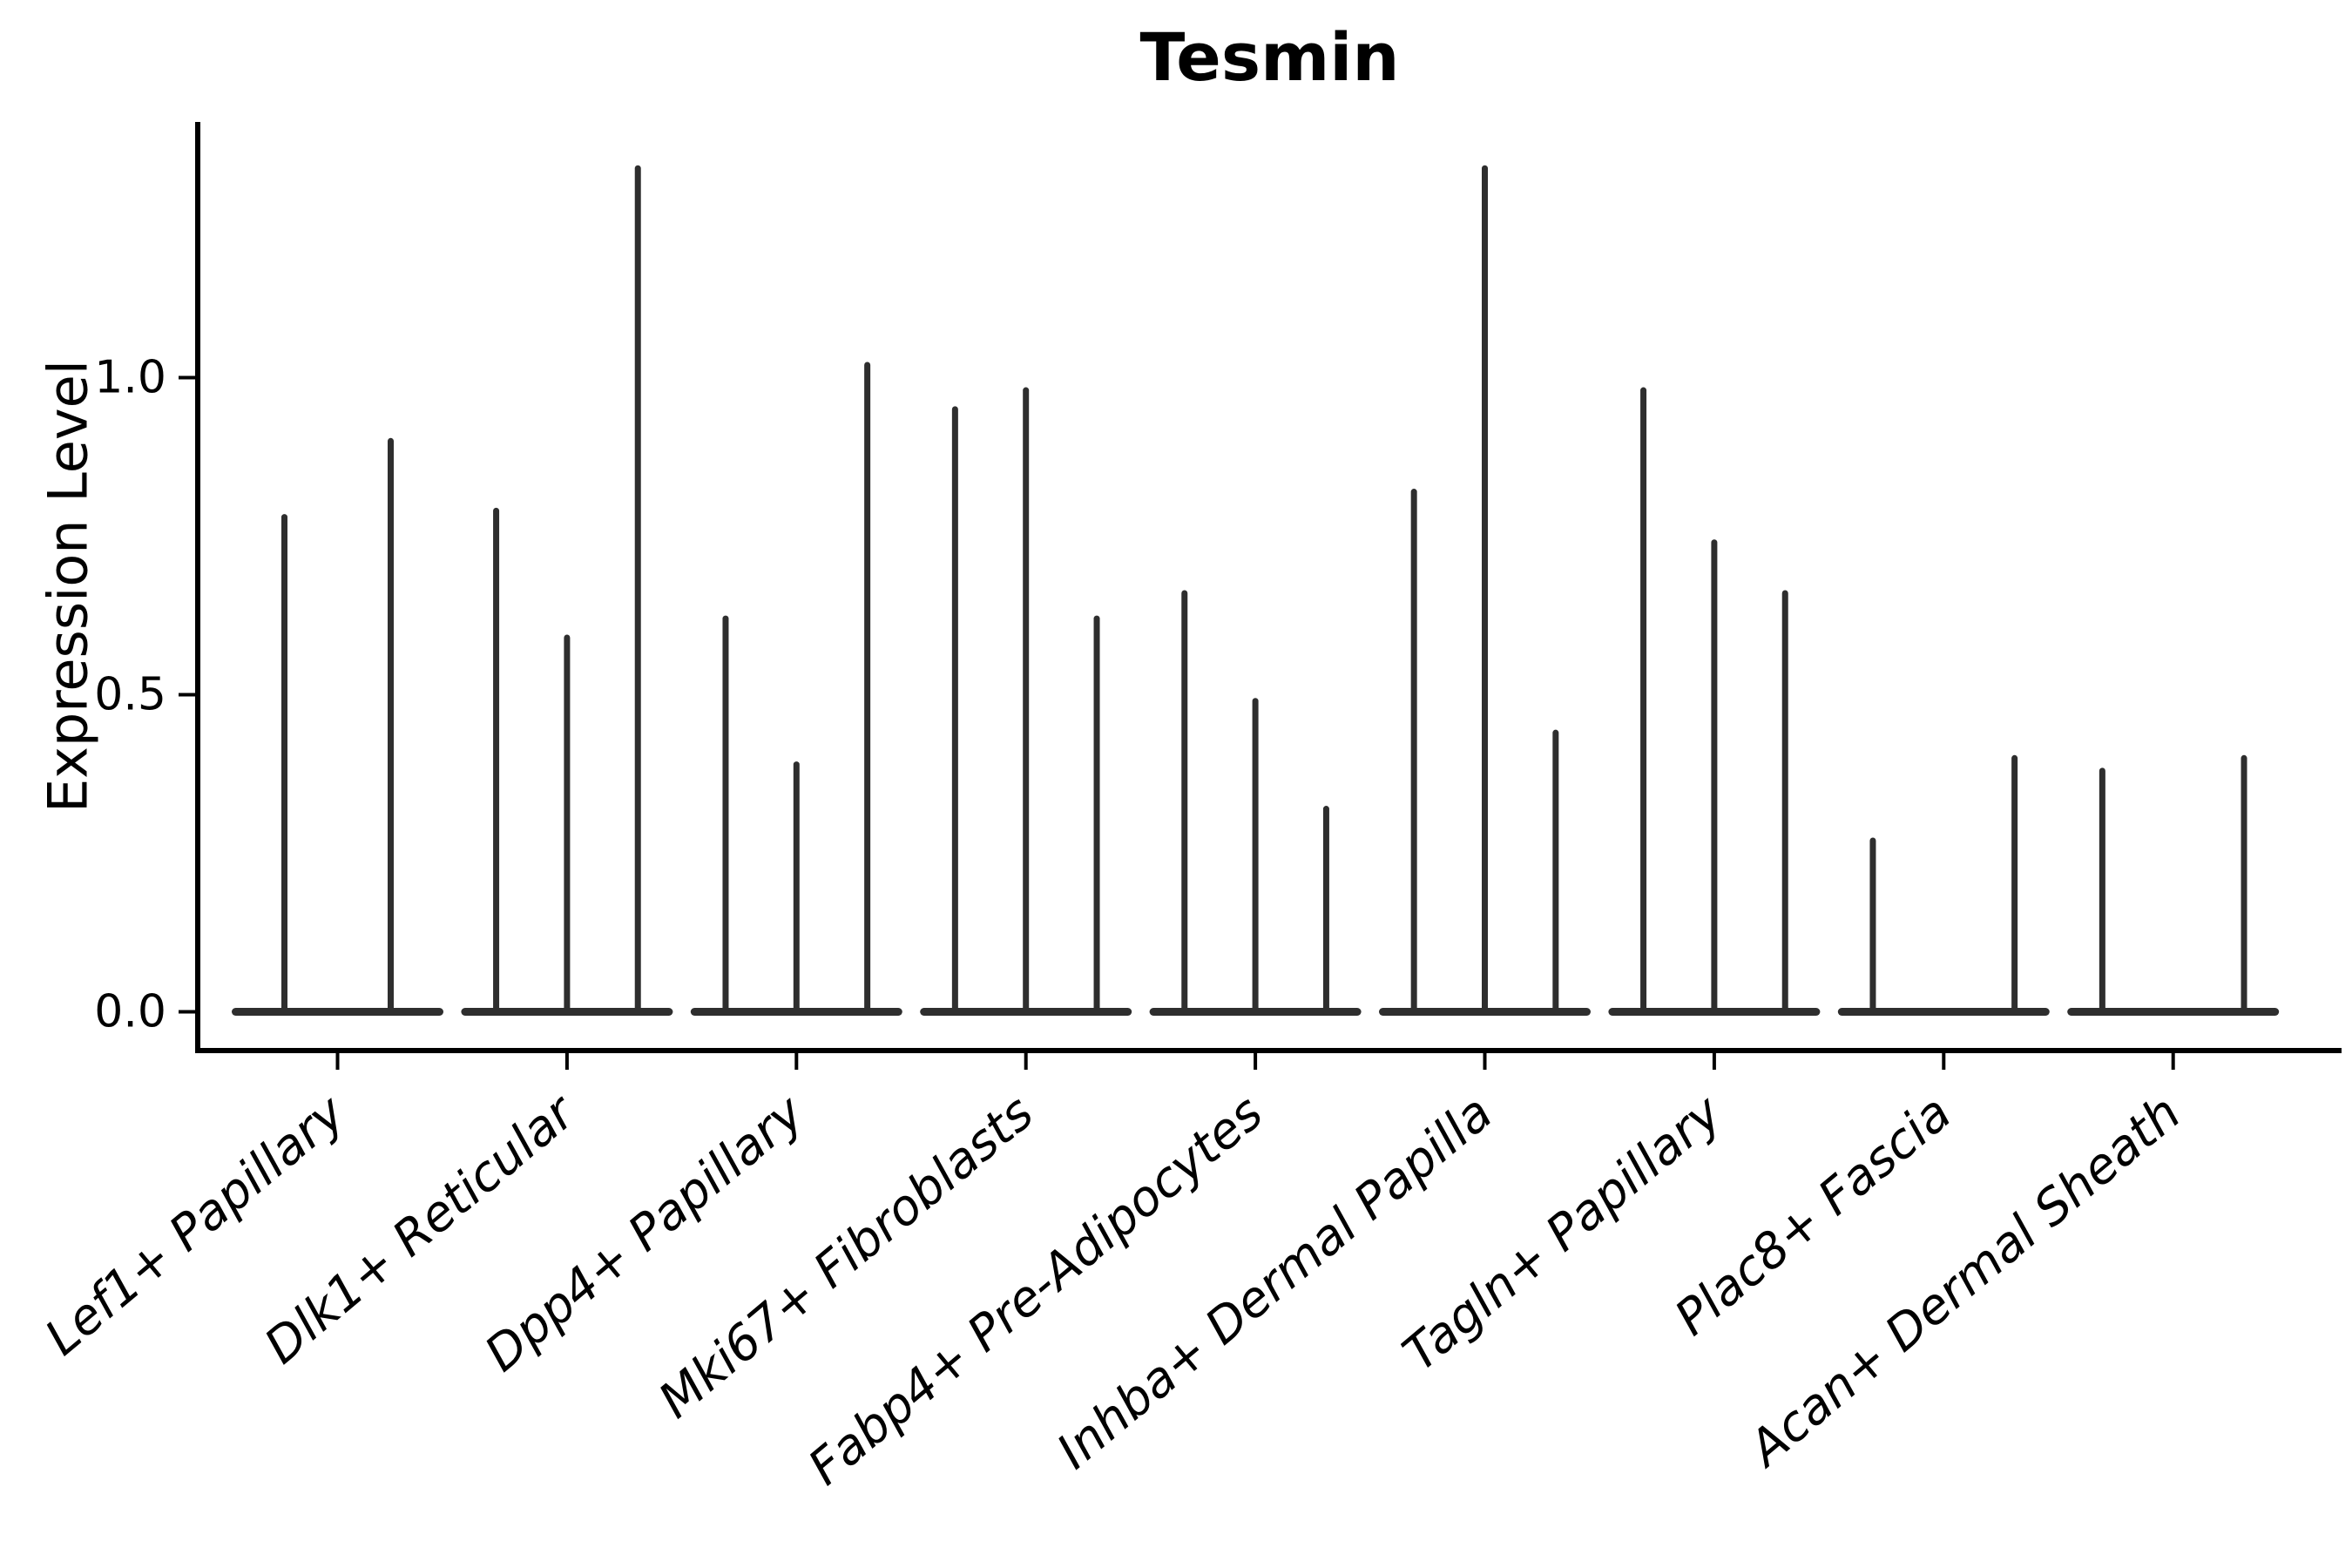 The height and width of the screenshot is (1568, 2352). What do you see at coordinates (846, 1257) in the screenshot?
I see `x-tick-label: Mki67+ Fibroblasts` at bounding box center [846, 1257].